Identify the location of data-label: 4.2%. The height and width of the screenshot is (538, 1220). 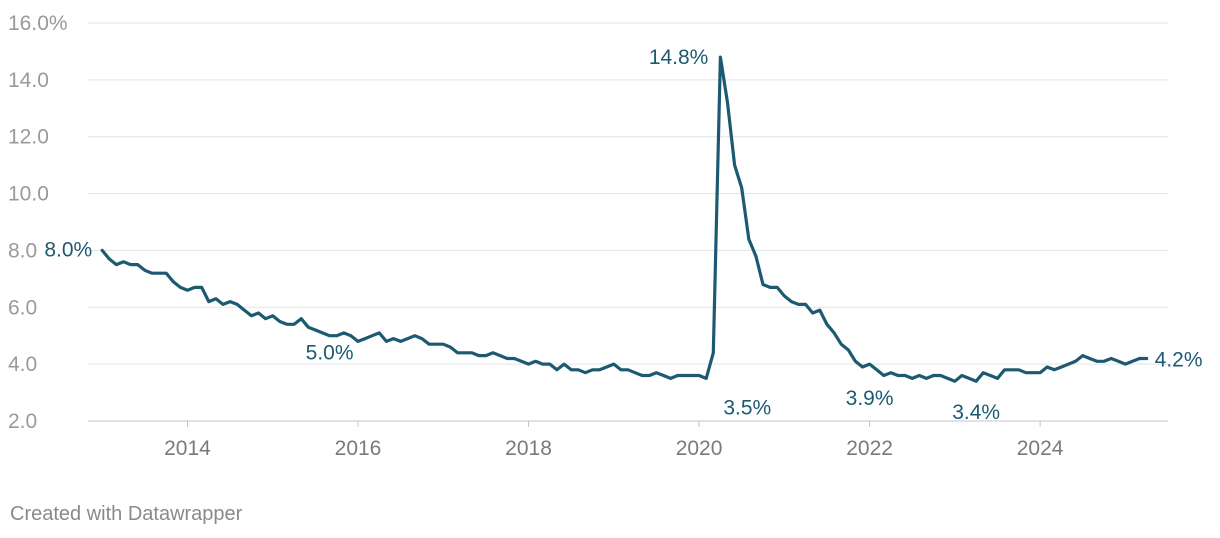
(1179, 359).